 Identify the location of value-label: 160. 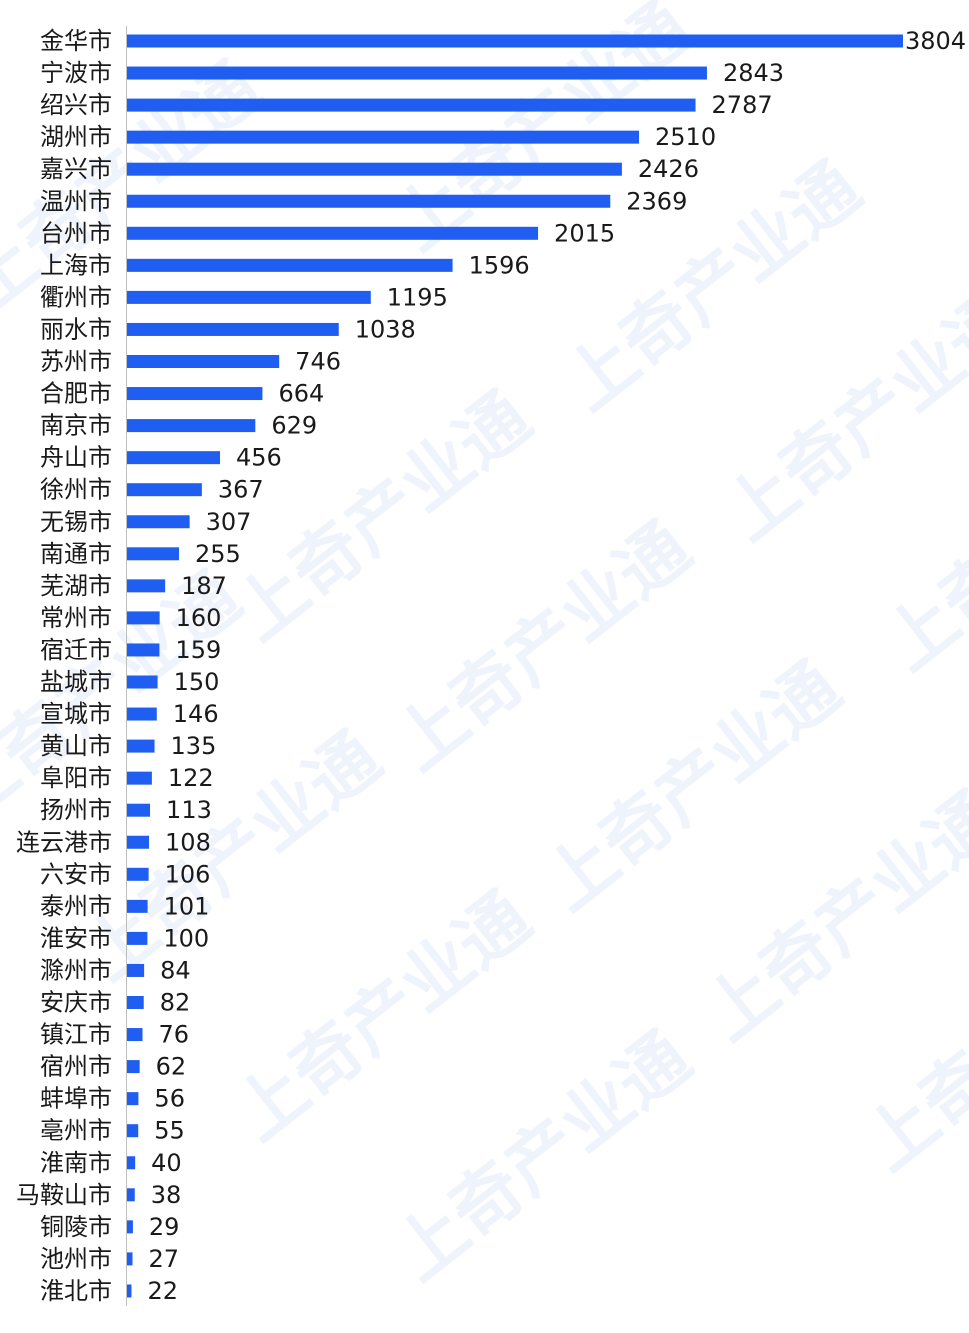
(199, 618).